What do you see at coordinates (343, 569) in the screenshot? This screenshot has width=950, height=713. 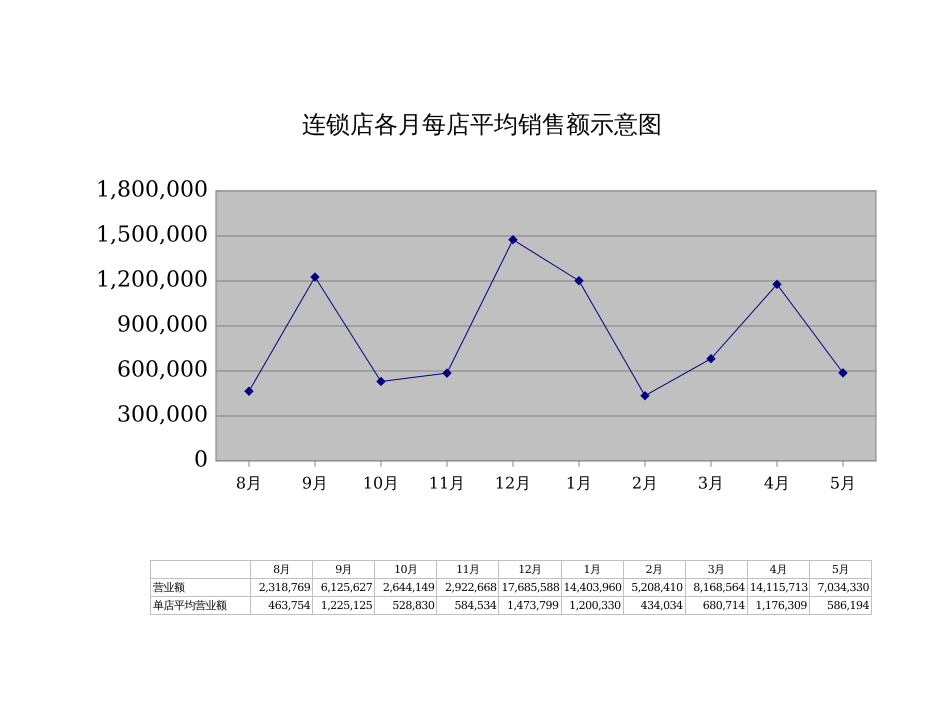 I see `category-label: 9月` at bounding box center [343, 569].